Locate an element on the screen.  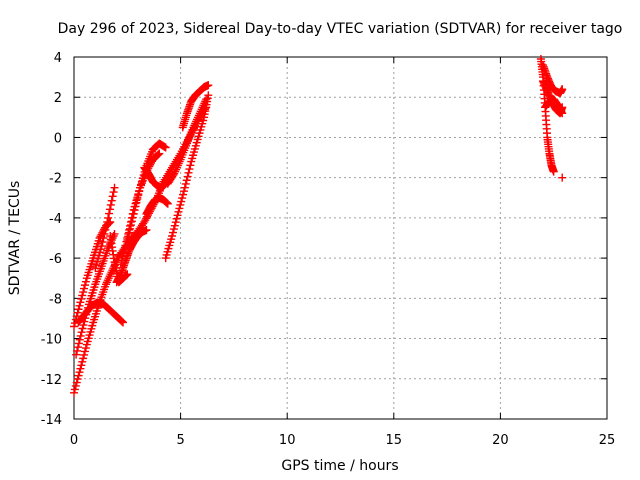
x-tick-label: 0 is located at coordinates (74, 440).